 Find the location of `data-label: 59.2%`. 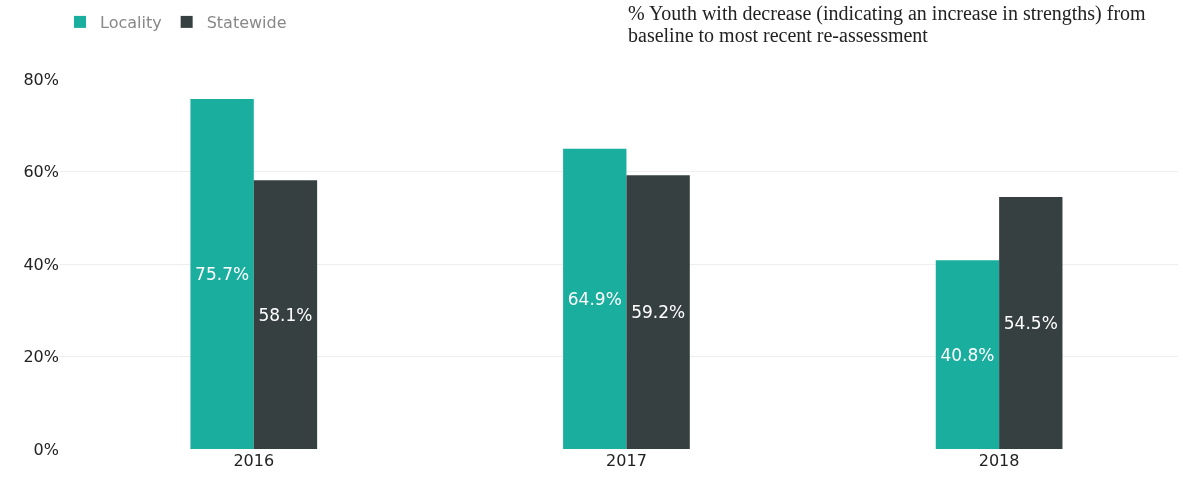

data-label: 59.2% is located at coordinates (658, 312).